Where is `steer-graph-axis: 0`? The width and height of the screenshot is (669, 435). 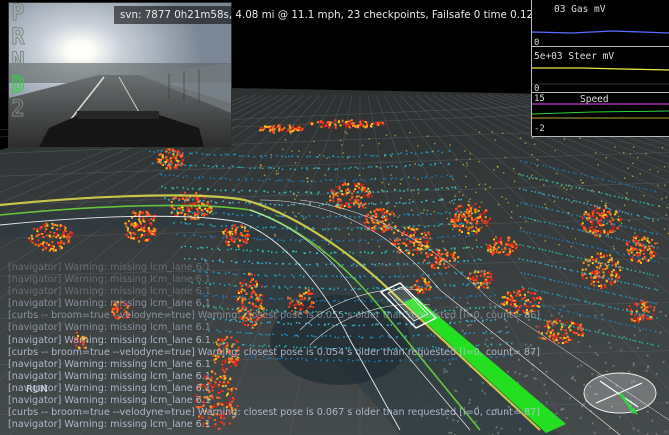 steer-graph-axis: 0 is located at coordinates (537, 89).